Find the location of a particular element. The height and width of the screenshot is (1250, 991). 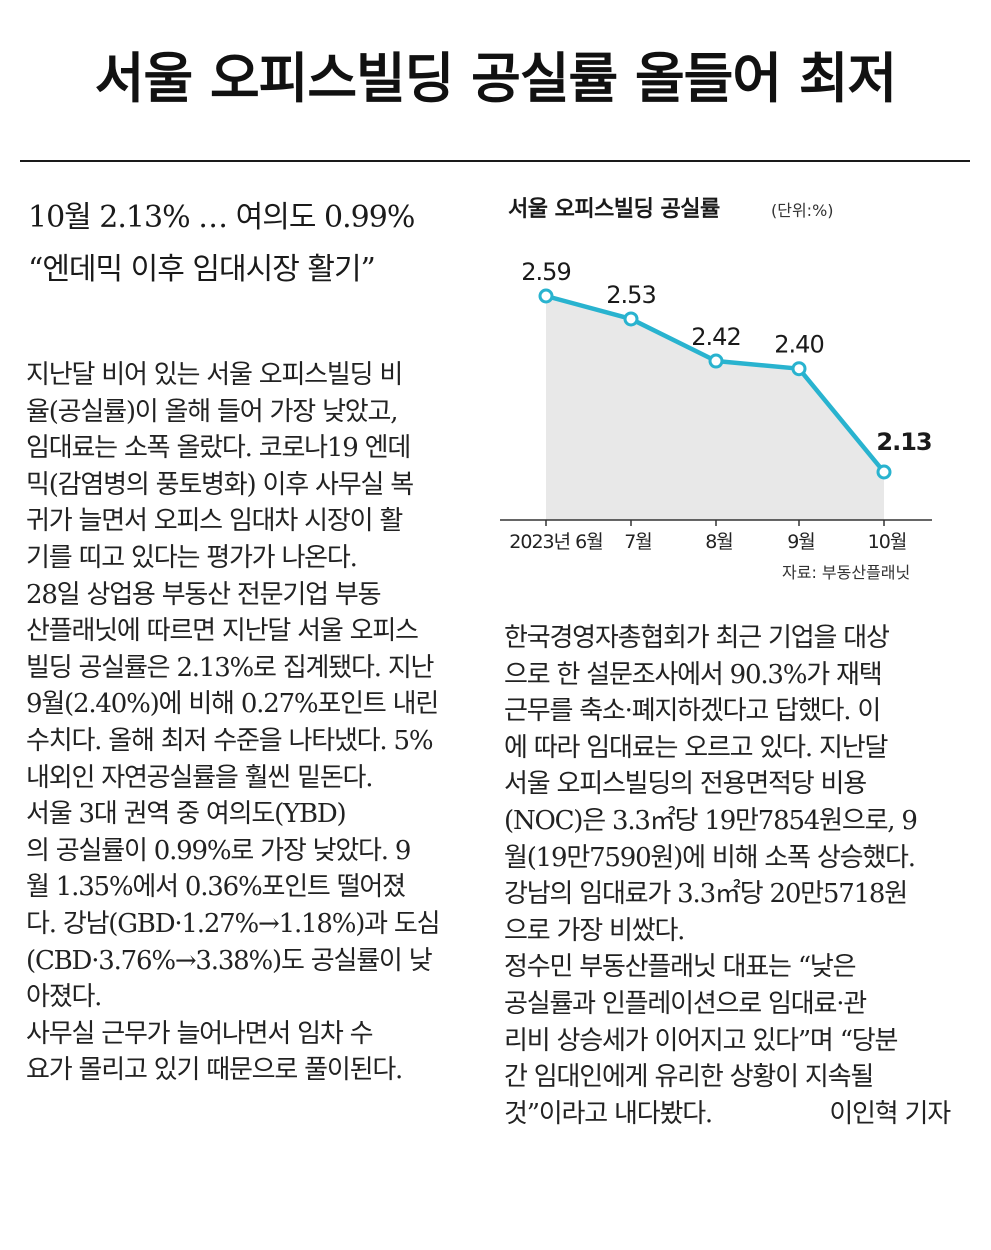

text-line: 다. 강남(GBD·1.27%→1.18%)과 도심 is located at coordinates (233, 923).